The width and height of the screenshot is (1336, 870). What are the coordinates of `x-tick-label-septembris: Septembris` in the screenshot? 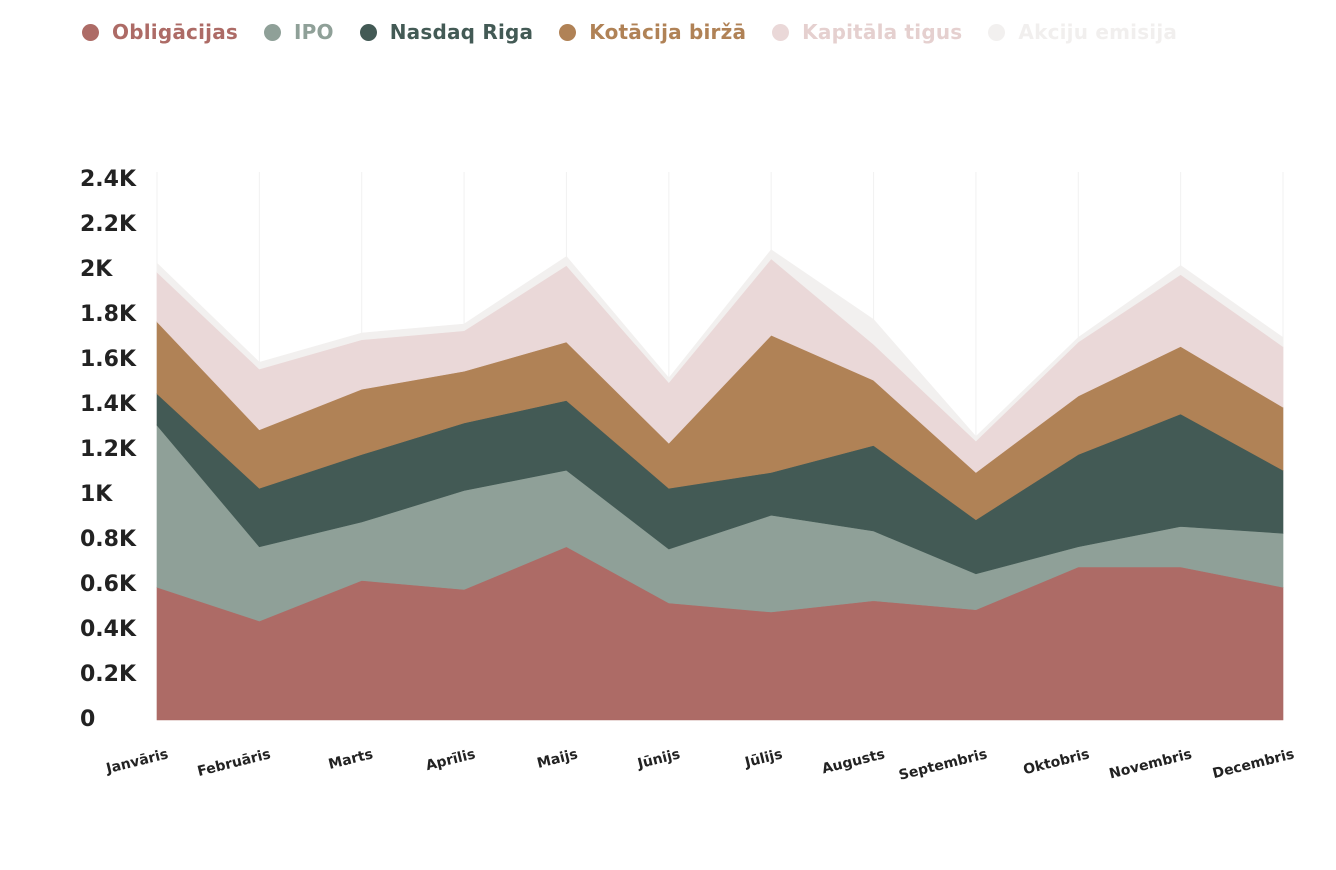 It's located at (943, 764).